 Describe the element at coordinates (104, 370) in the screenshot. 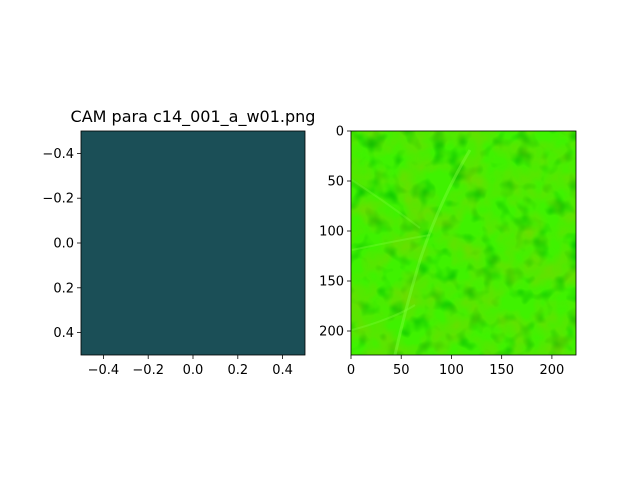

I see `cam-x-tick-label: −0.4` at that location.